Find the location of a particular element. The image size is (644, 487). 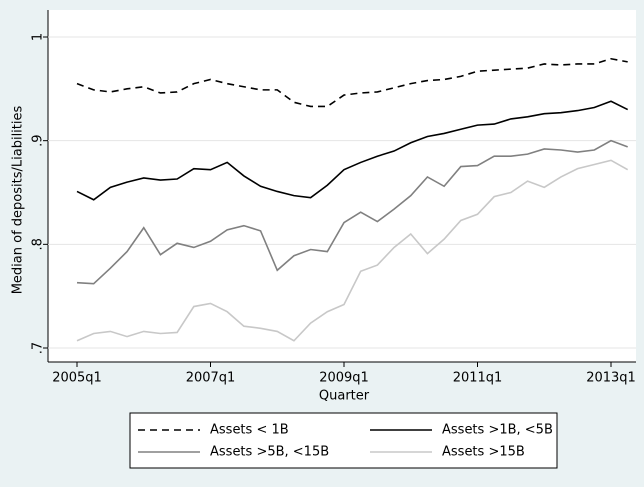

legend-label: Assets >15B is located at coordinates (483, 452).